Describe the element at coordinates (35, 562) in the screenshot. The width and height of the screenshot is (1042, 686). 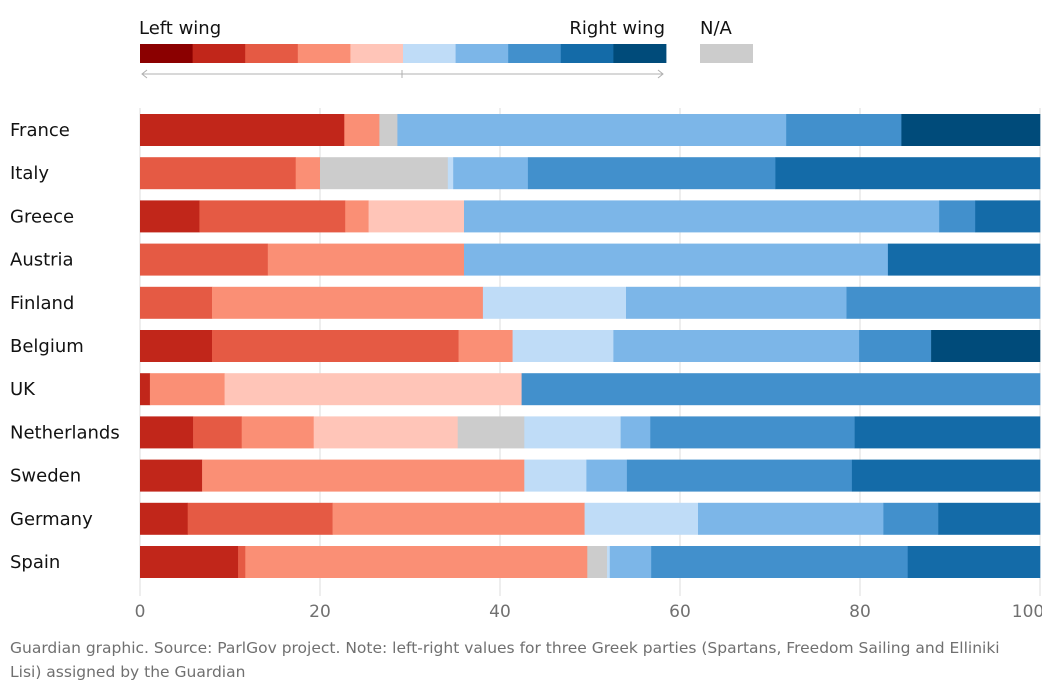
I see `country-label-spain: Spain` at that location.